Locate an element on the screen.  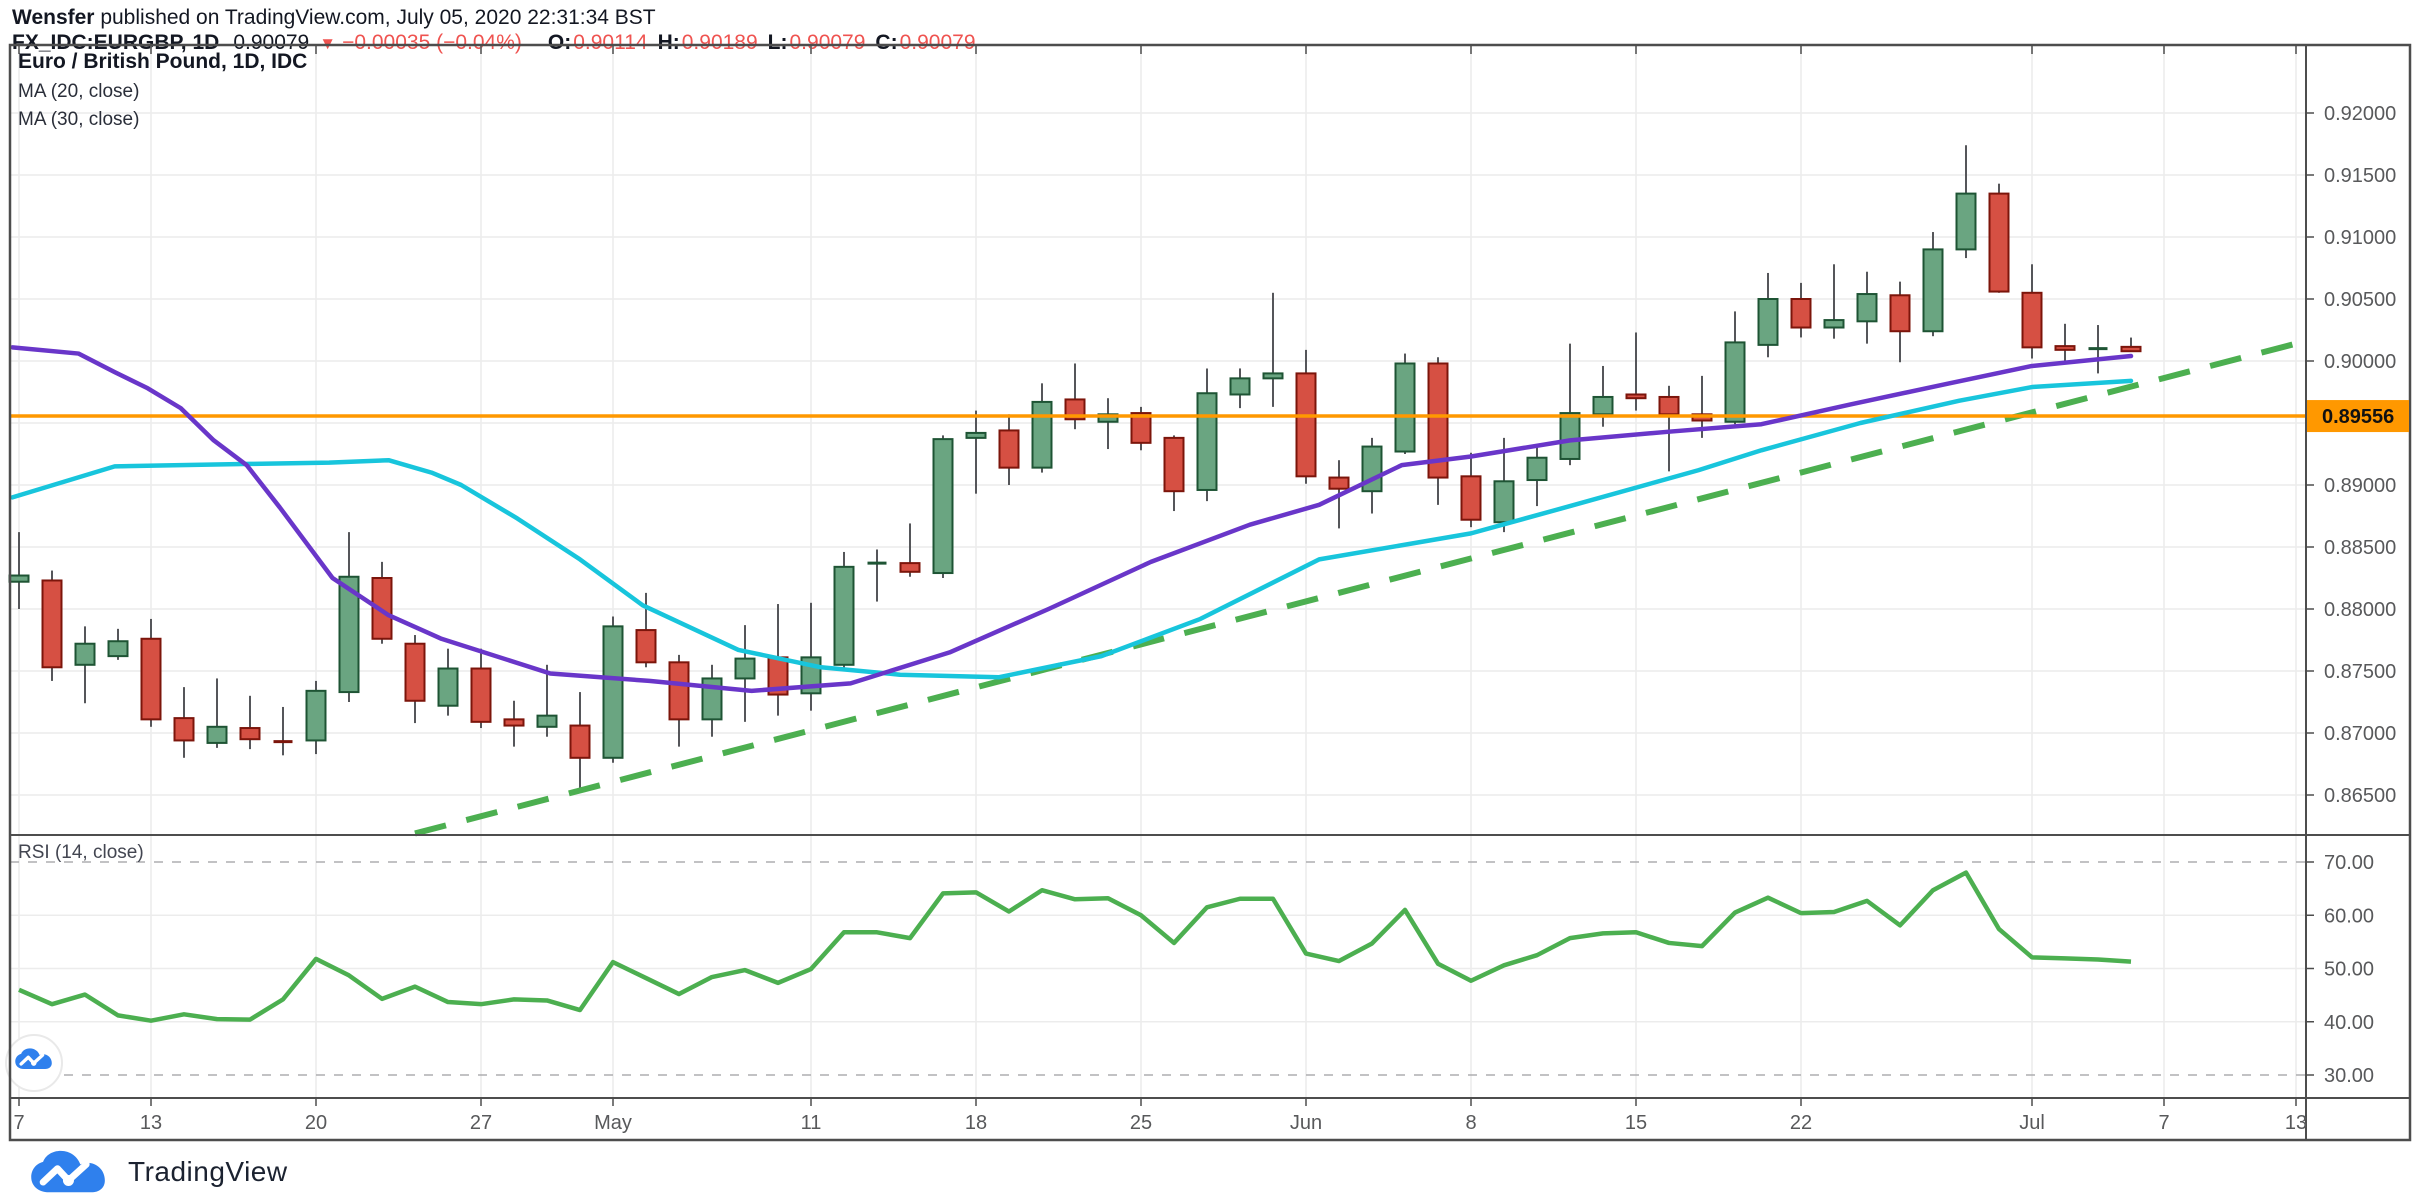
price-tick-label: 0.87500 is located at coordinates (2360, 672).